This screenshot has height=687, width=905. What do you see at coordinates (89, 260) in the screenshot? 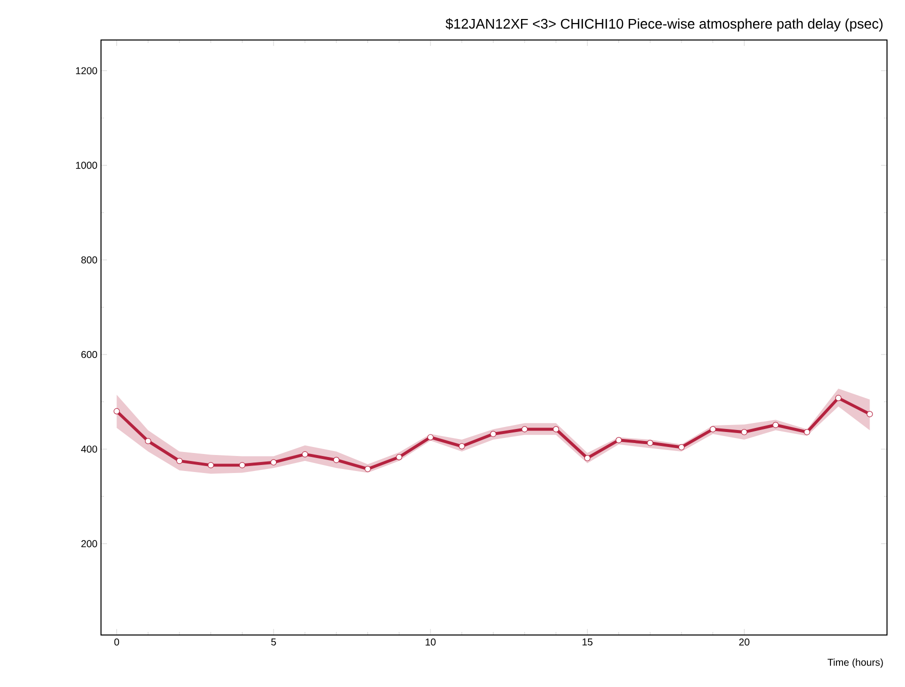
I see `y-tick-label: 800` at bounding box center [89, 260].